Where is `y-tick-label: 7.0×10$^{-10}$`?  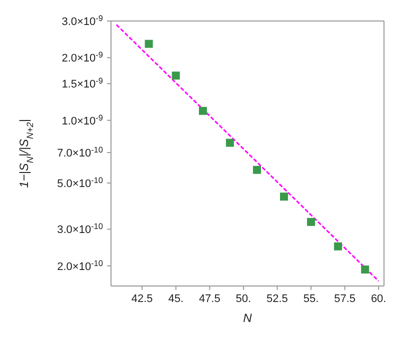 y-tick-label: 7.0×10$^{-10}$ is located at coordinates (80, 152).